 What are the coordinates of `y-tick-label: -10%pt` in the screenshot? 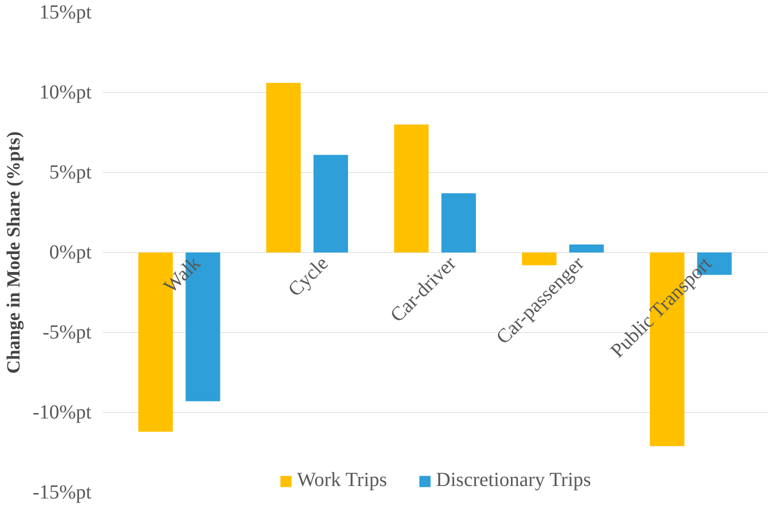 It's located at (62, 413).